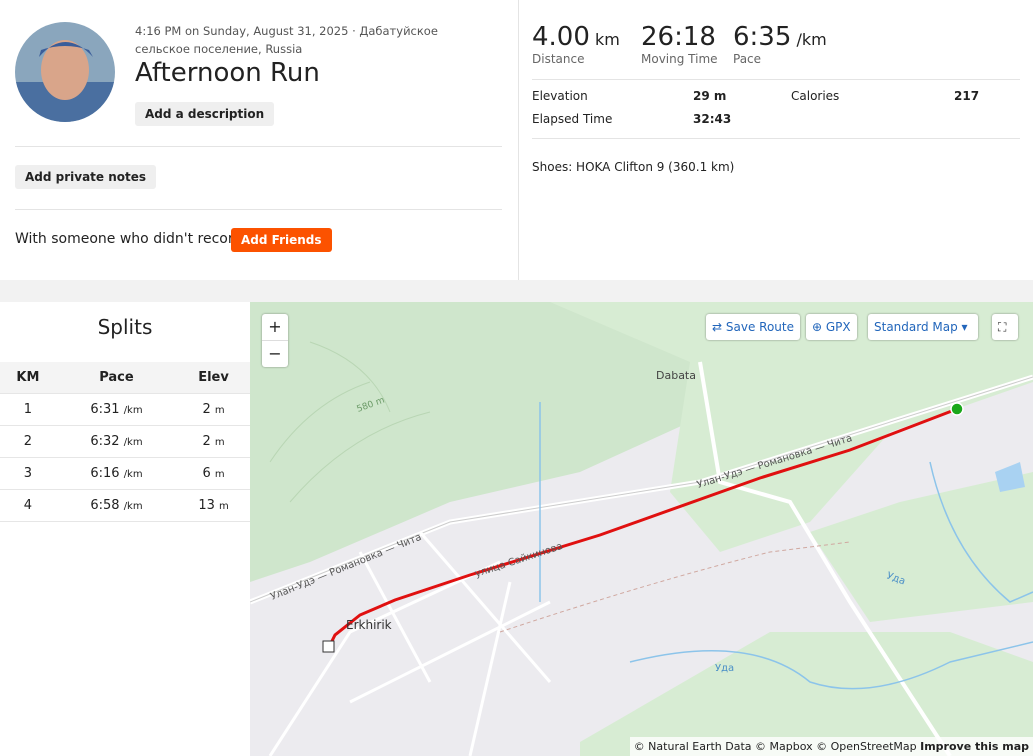  Describe the element at coordinates (369, 625) in the screenshot. I see `map-label: Erkhirik` at that location.